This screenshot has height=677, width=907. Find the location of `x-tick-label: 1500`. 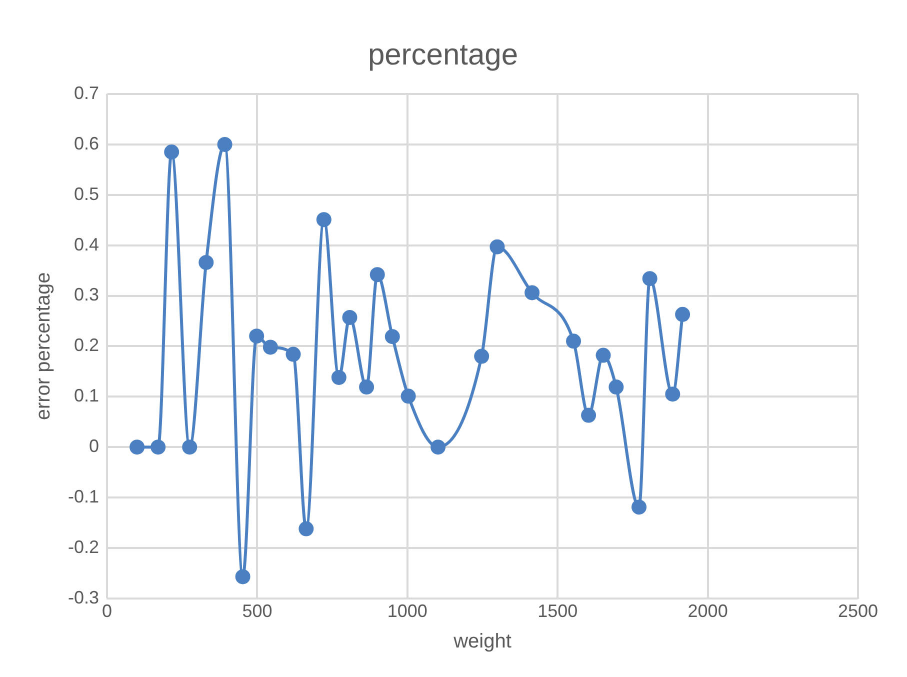

x-tick-label: 1500 is located at coordinates (558, 611).